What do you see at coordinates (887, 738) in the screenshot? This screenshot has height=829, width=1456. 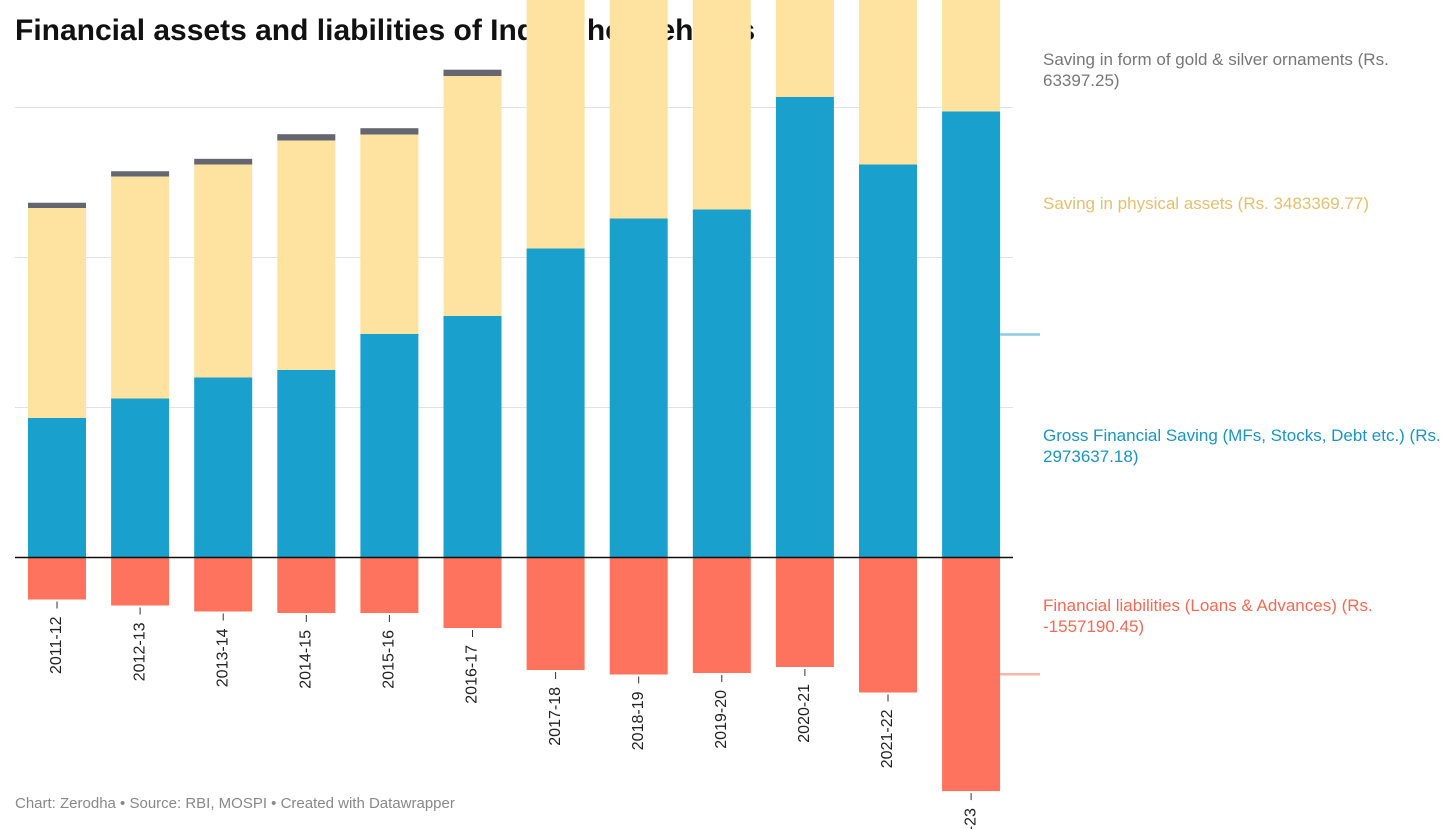 I see `x-tick-label: 2021-22` at bounding box center [887, 738].